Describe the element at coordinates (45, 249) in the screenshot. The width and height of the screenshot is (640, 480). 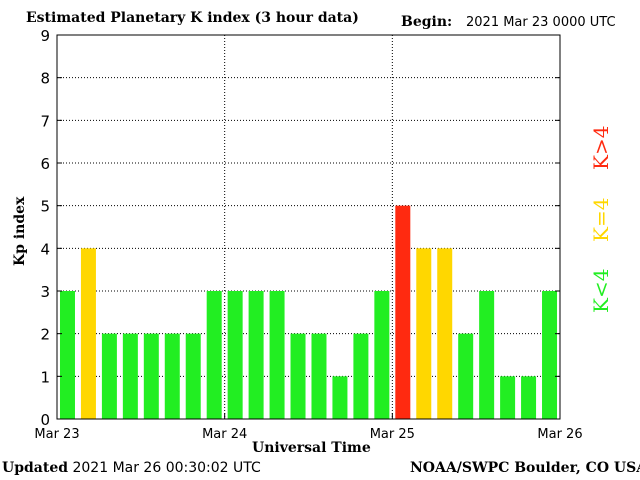
I see `y-tick-label-4: 4` at that location.